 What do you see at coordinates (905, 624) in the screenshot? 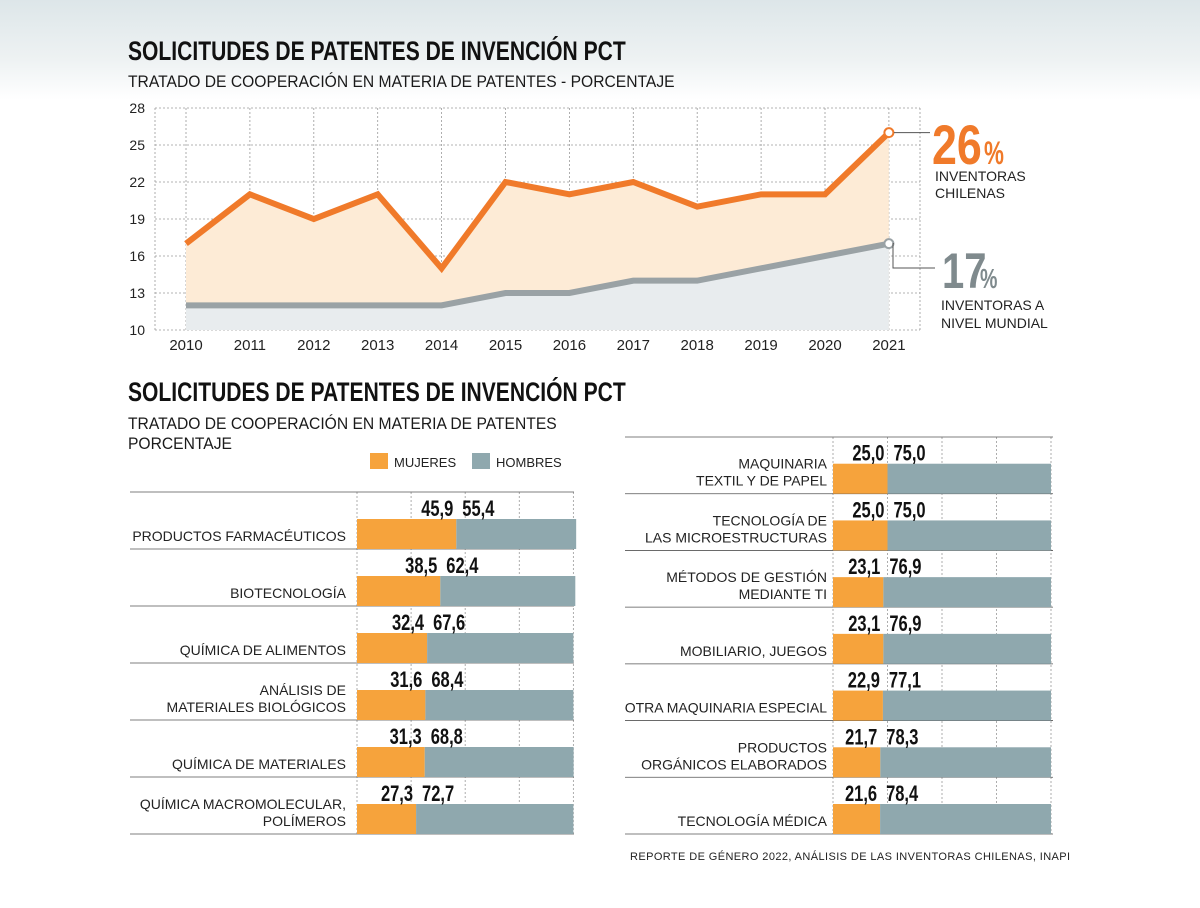
I see `value-label-hombres: 76,9` at bounding box center [905, 624].